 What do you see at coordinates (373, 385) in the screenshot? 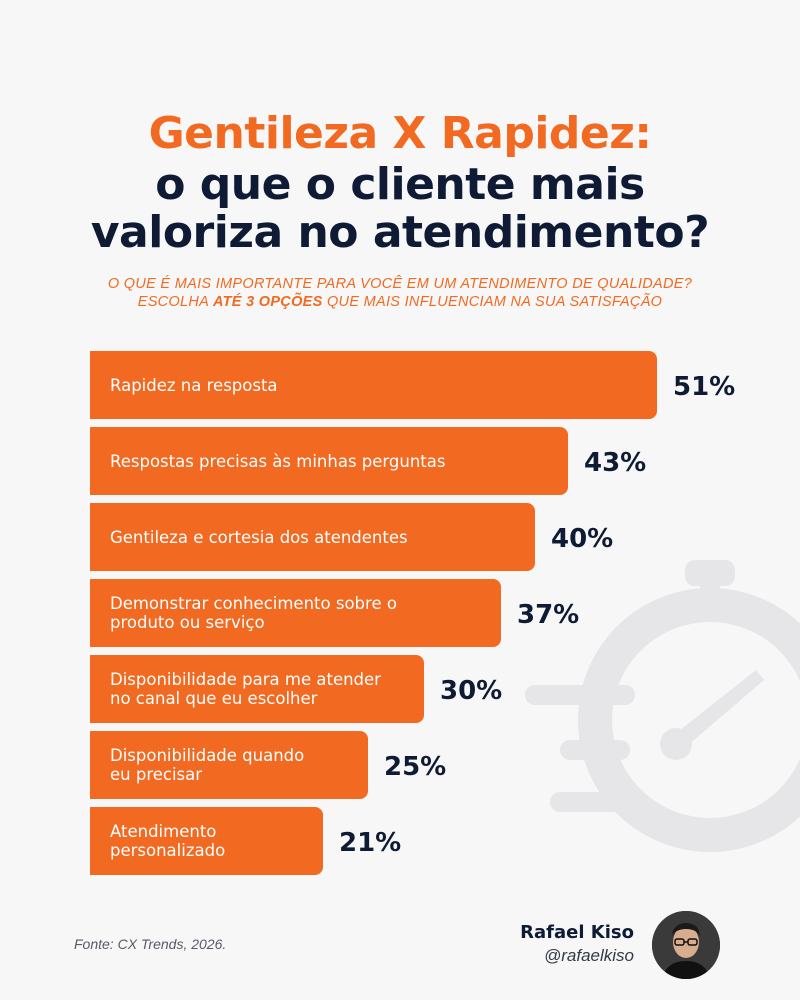
I see `bar: Rapidez na resposta` at bounding box center [373, 385].